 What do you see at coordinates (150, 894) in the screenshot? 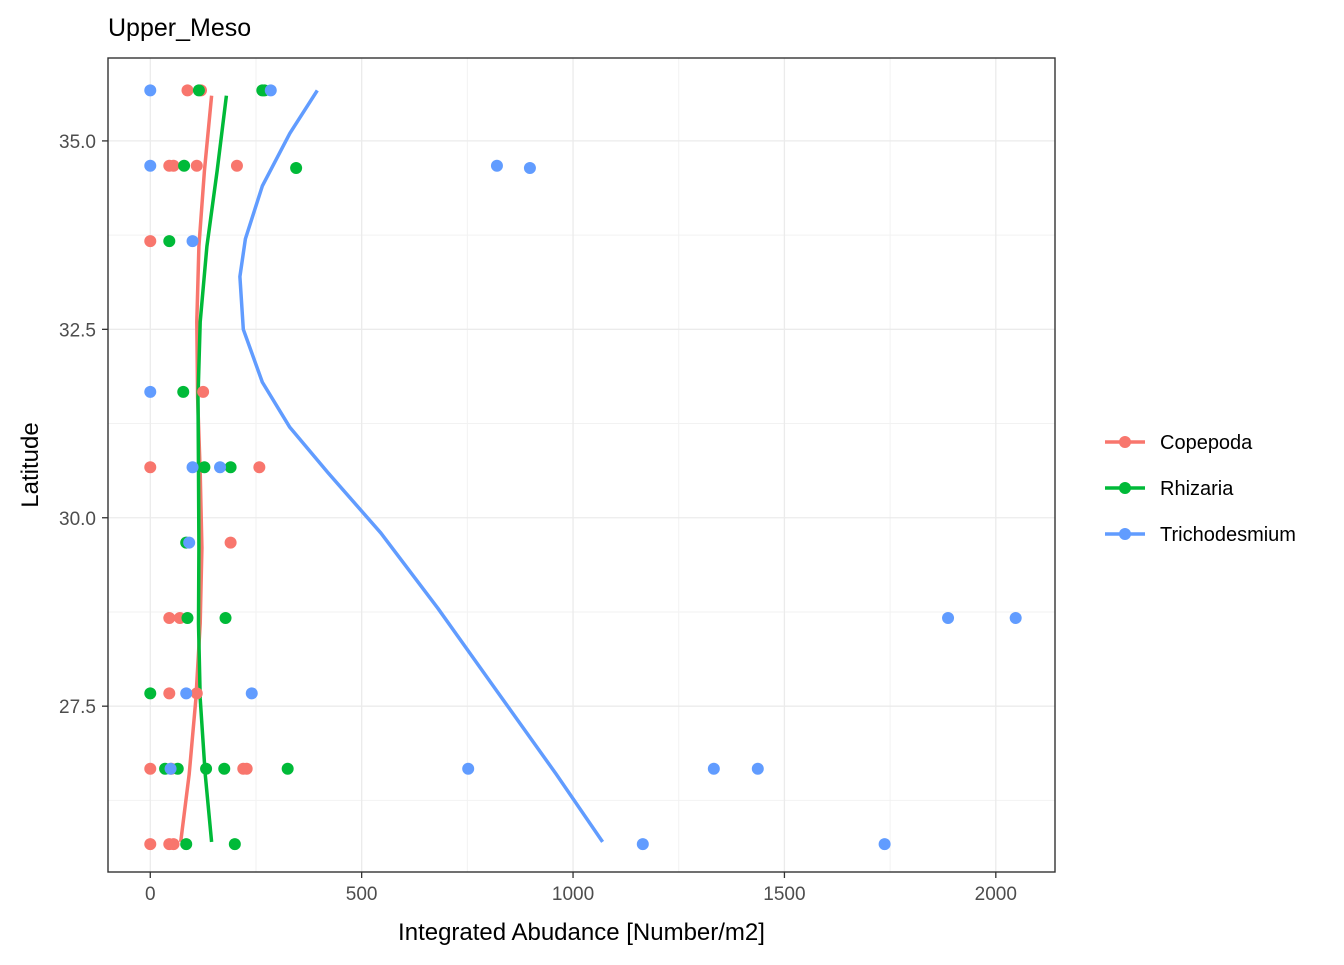
I see `x-tick-label: 0` at bounding box center [150, 894].